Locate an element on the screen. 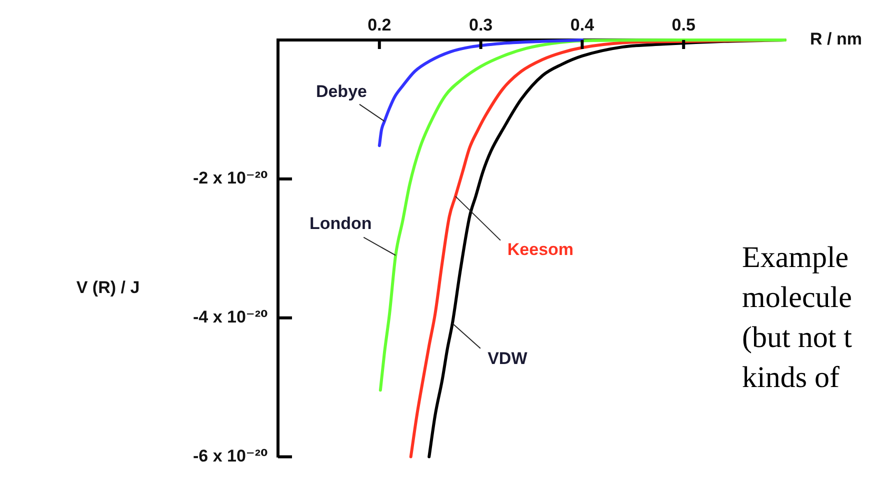 This screenshot has height=477, width=894. y-tick-label: -2 x 10⁻²⁰ is located at coordinates (230, 178).